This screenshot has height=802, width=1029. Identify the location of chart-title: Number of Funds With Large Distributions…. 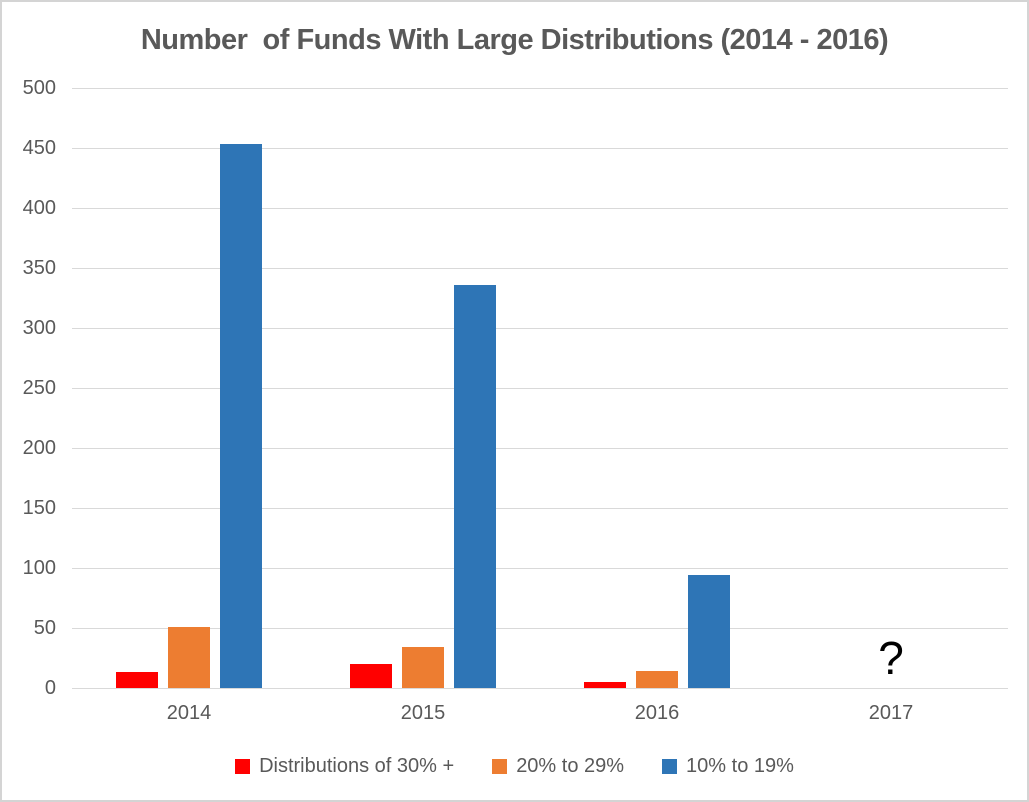
(514, 40).